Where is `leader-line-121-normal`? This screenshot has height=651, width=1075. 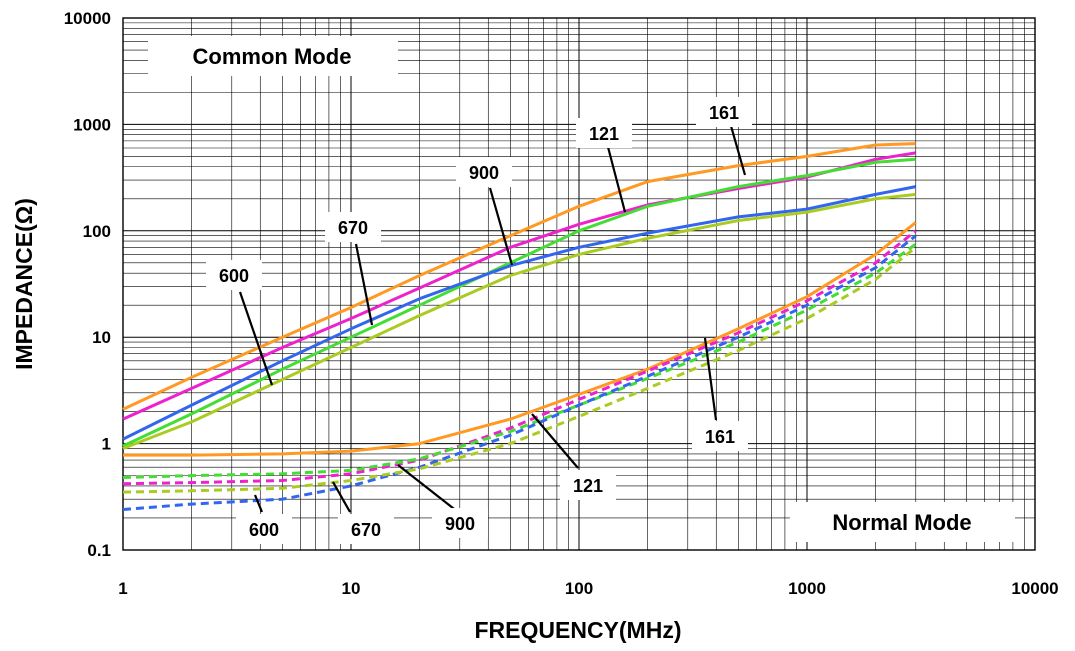
leader-line-121-normal is located at coordinates (555, 441).